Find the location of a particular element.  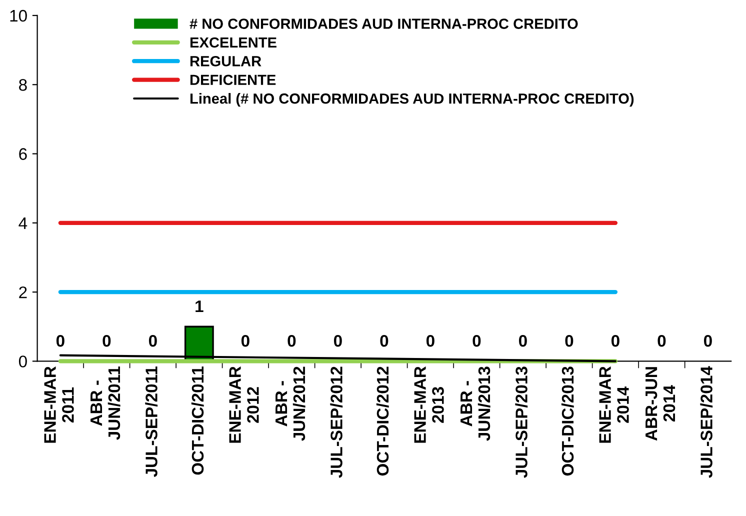

x-tick-label: JUL-SEP/2013 is located at coordinates (521, 422).